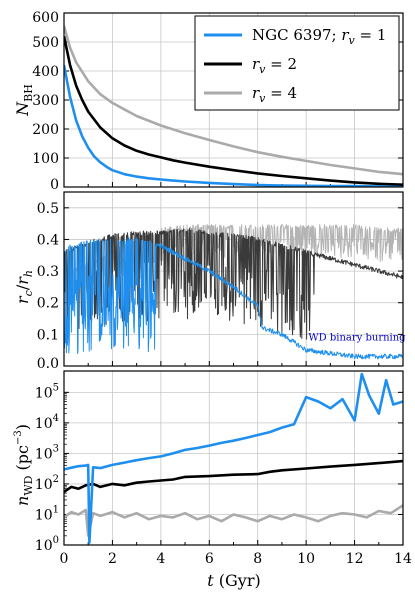 The width and height of the screenshot is (415, 595). I want to click on svg-text: rc/rh, so click(24, 287).